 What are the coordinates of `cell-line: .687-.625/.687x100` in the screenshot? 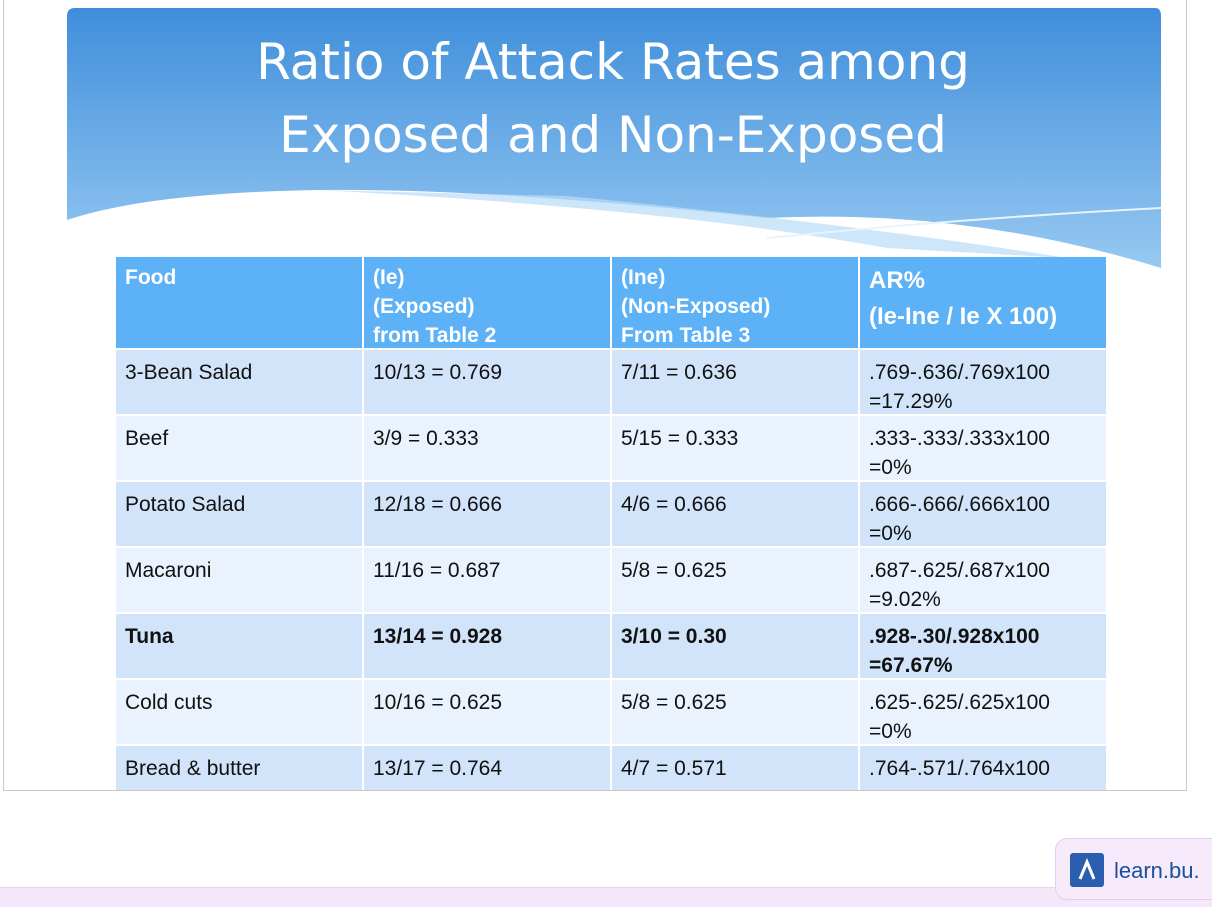 It's located at (959, 570).